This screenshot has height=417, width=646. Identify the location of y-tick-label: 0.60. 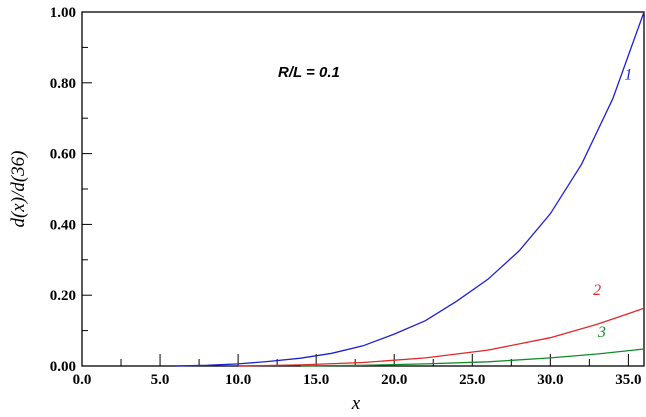
(63, 155).